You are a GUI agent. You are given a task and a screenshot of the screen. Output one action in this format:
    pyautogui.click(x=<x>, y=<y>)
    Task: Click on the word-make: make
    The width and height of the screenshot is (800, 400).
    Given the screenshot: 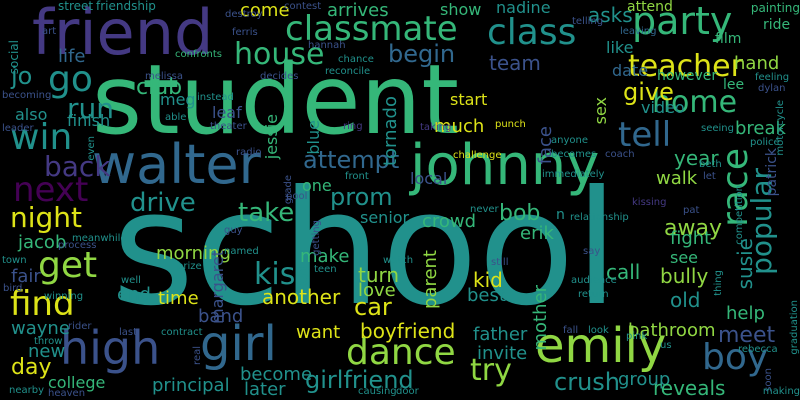 What is the action you would take?
    pyautogui.click(x=325, y=256)
    